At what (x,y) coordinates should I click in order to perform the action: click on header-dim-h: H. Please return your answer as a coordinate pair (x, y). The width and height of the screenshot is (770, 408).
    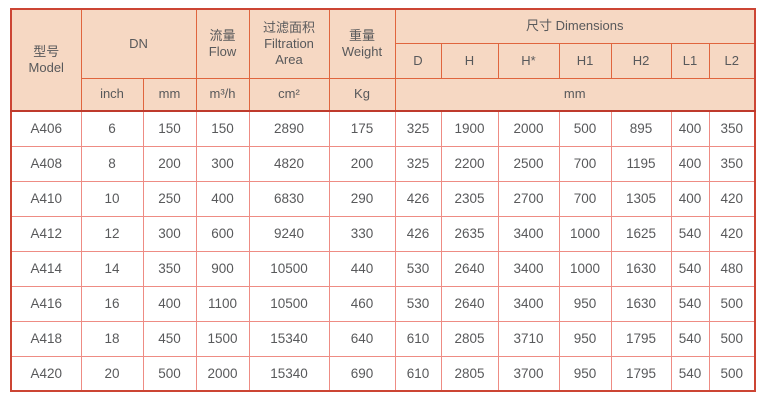
    Looking at the image, I should click on (469, 60).